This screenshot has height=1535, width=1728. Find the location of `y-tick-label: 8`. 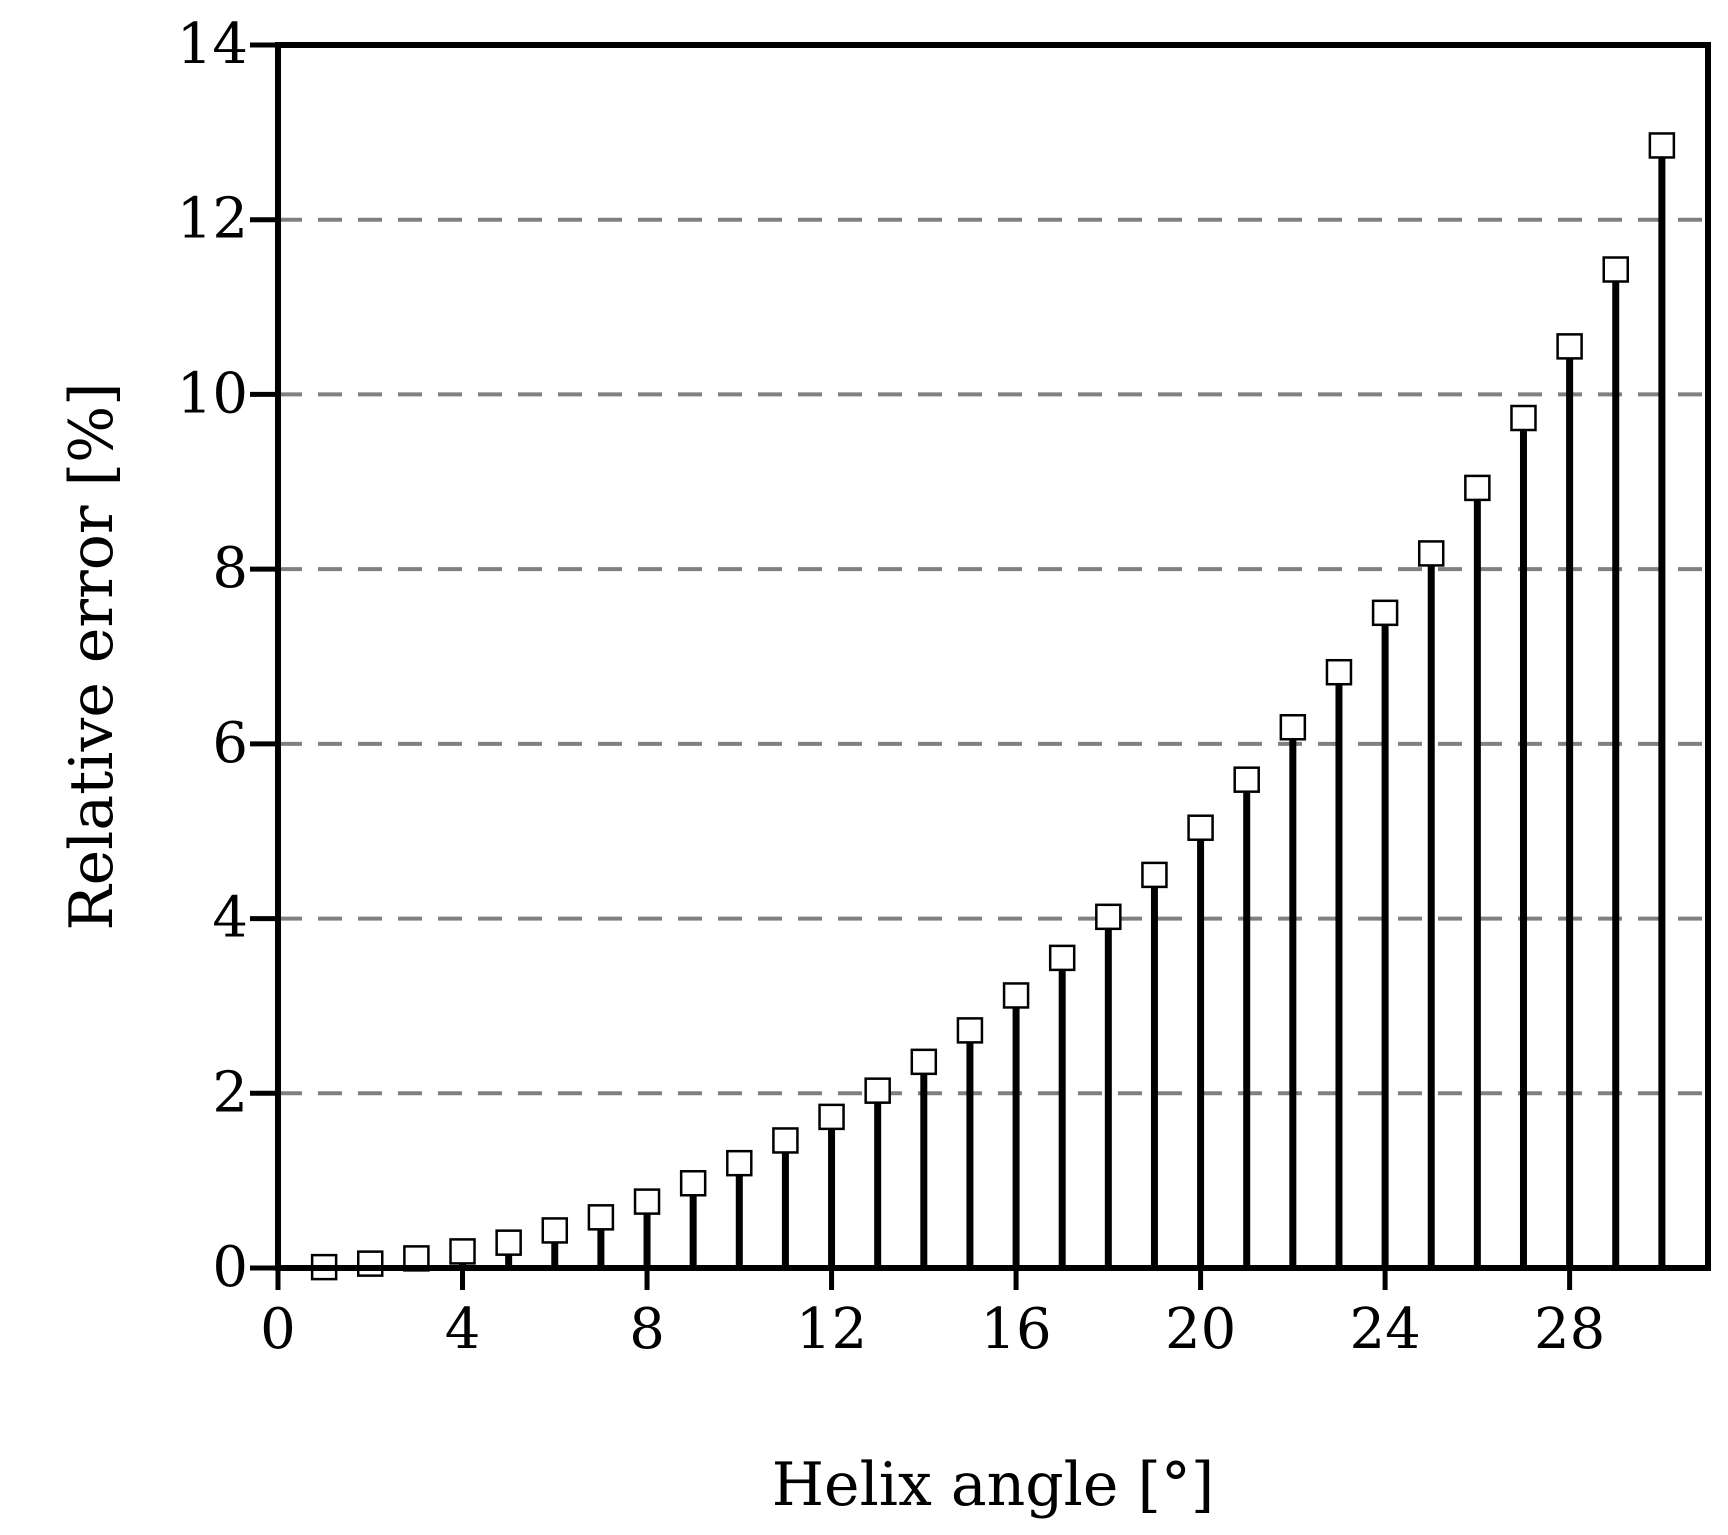

y-tick-label: 8 is located at coordinates (230, 568).